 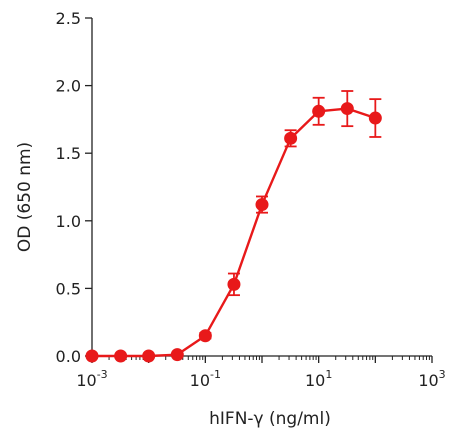 What do you see at coordinates (25, 197) in the screenshot?
I see `y-axis-title: OD (650 nm)` at bounding box center [25, 197].